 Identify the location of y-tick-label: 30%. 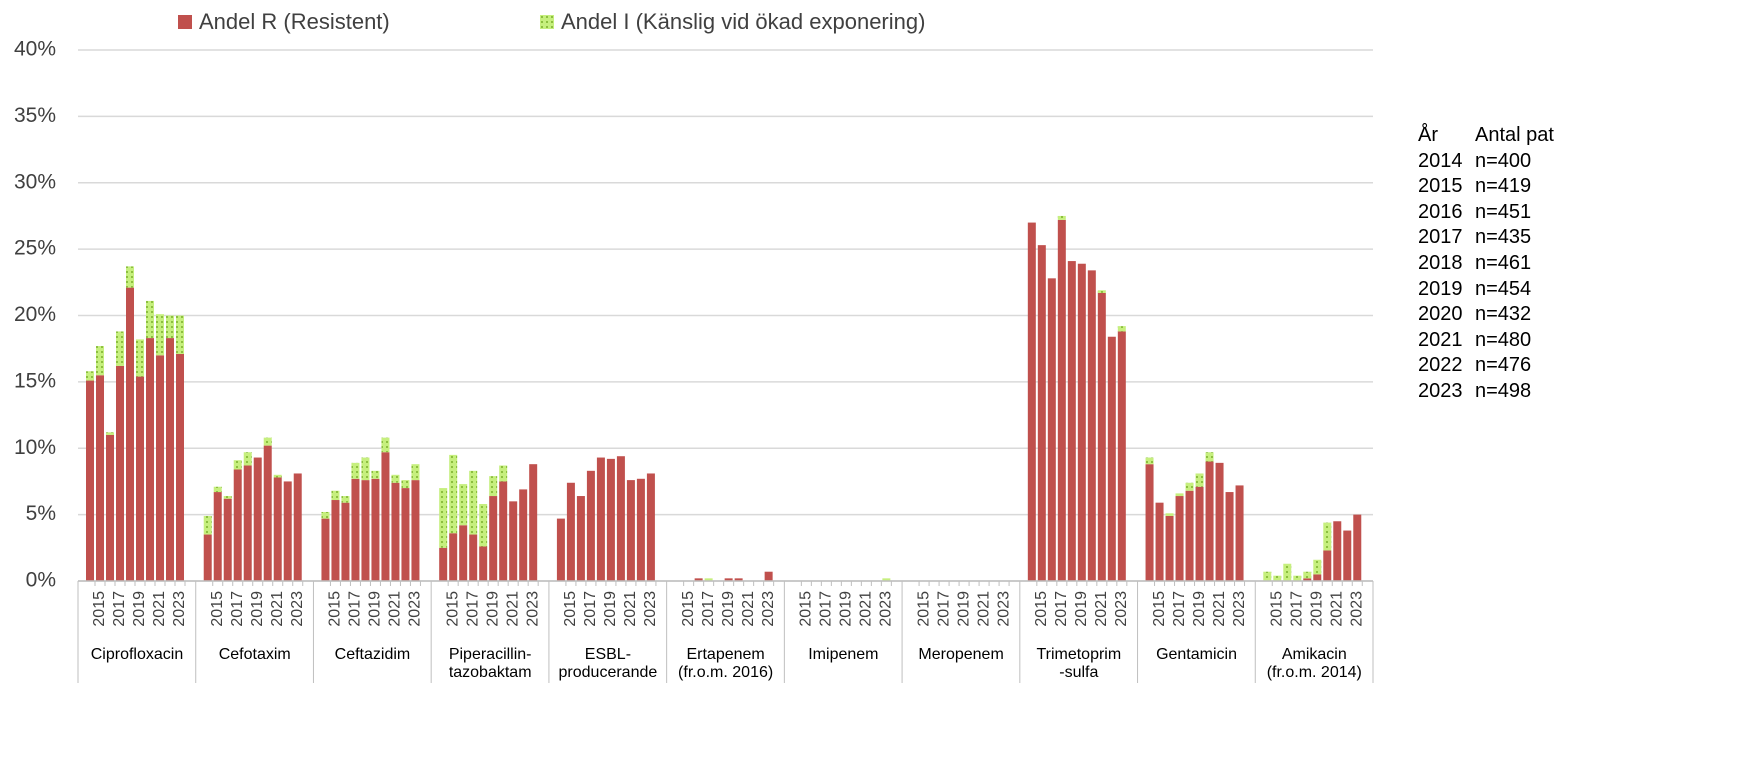
(35, 181).